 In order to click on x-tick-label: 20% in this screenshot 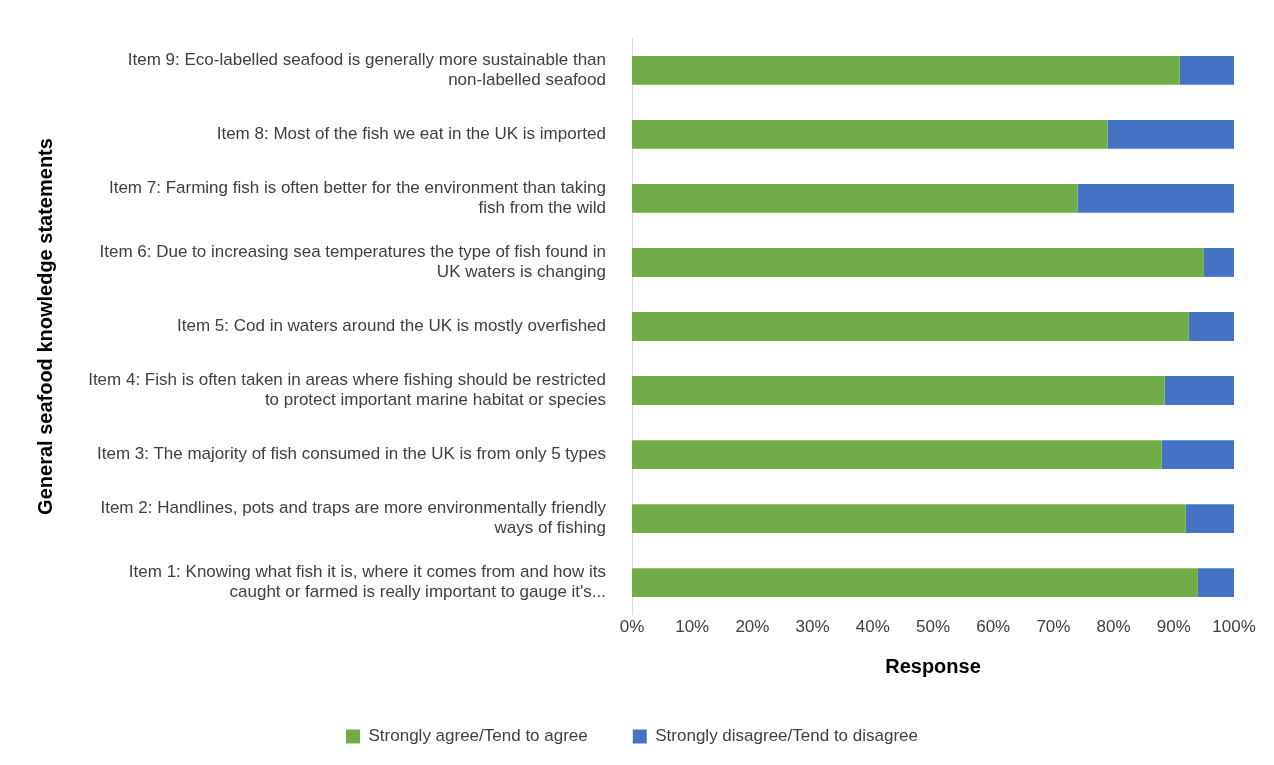, I will do `click(752, 627)`.